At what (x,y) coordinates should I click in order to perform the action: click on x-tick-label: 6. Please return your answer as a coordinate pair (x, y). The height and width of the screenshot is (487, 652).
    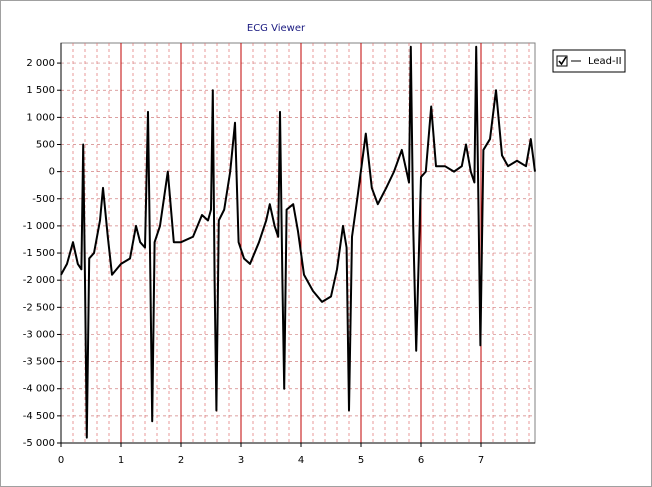
    Looking at the image, I should click on (421, 460).